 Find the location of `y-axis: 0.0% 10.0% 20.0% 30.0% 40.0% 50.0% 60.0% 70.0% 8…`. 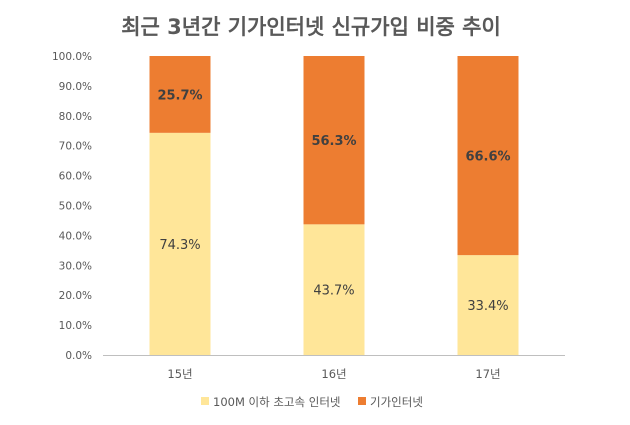

y-axis: 0.0% 10.0% 20.0% 30.0% 40.0% 50.0% 60.0% 70.0% 8… is located at coordinates (72, 206).